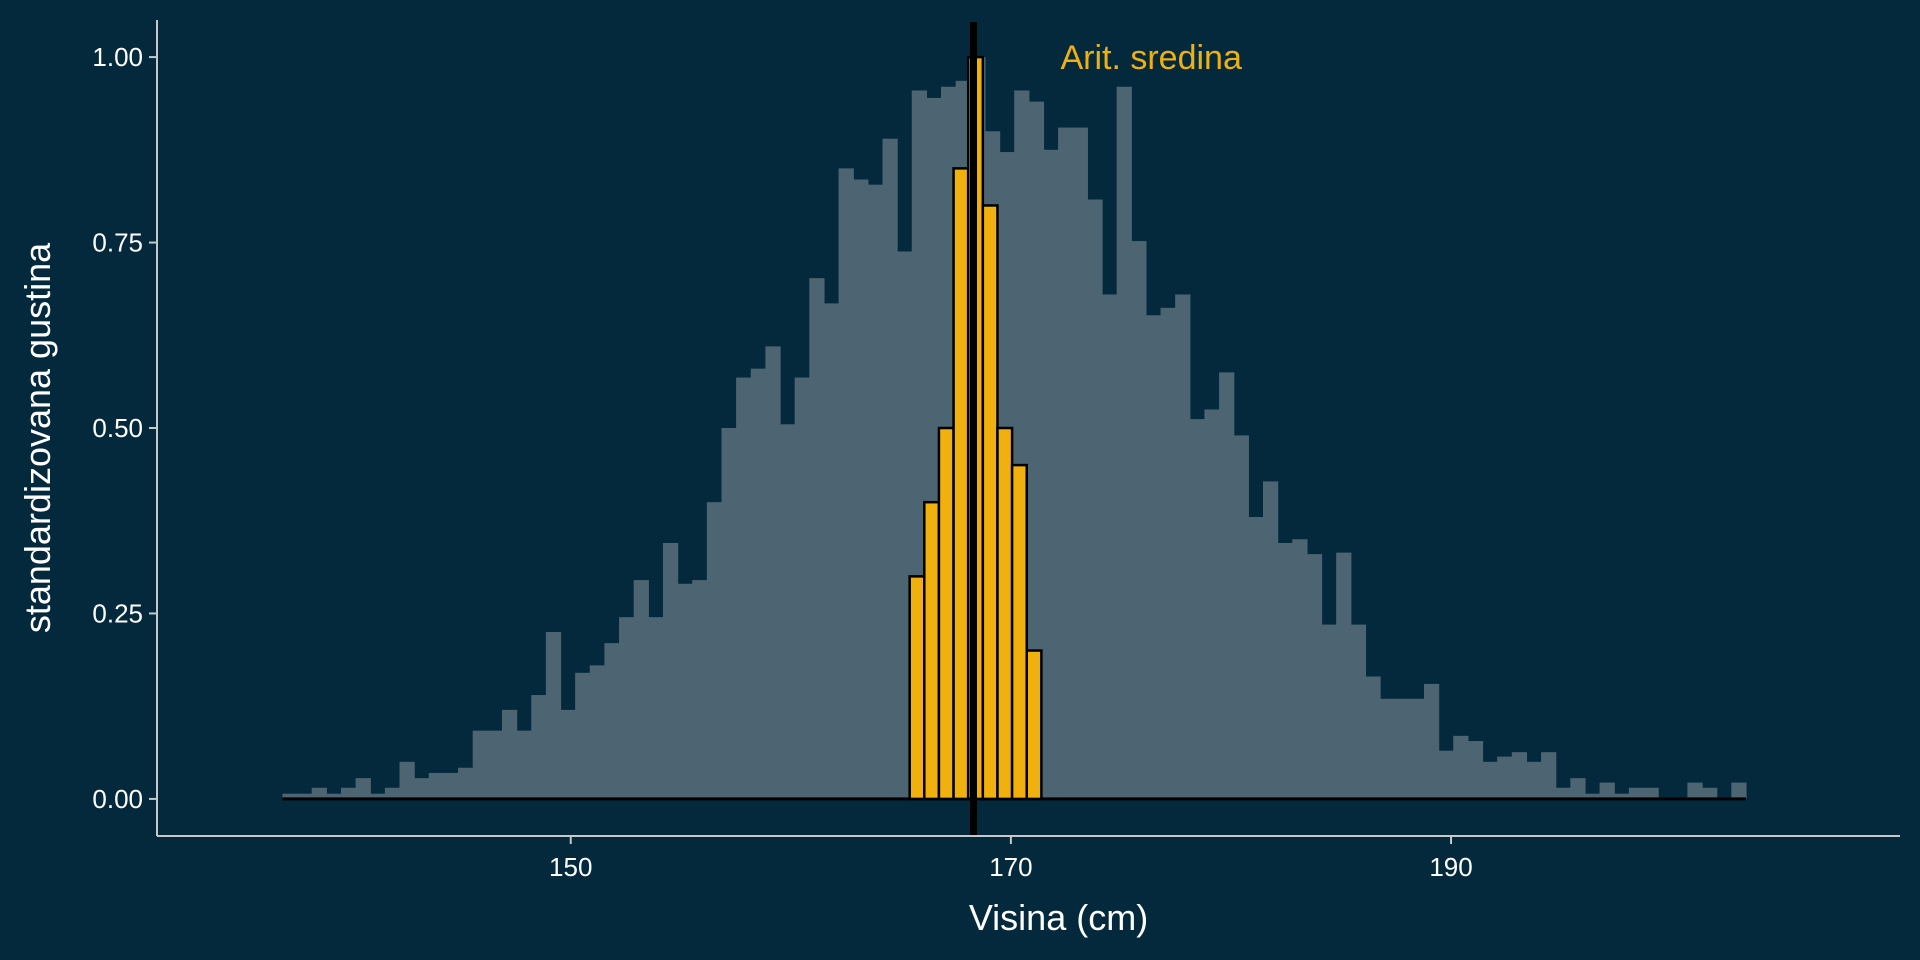 This screenshot has width=1920, height=960. I want to click on x-axis-title: Visina (cm), so click(1058, 917).